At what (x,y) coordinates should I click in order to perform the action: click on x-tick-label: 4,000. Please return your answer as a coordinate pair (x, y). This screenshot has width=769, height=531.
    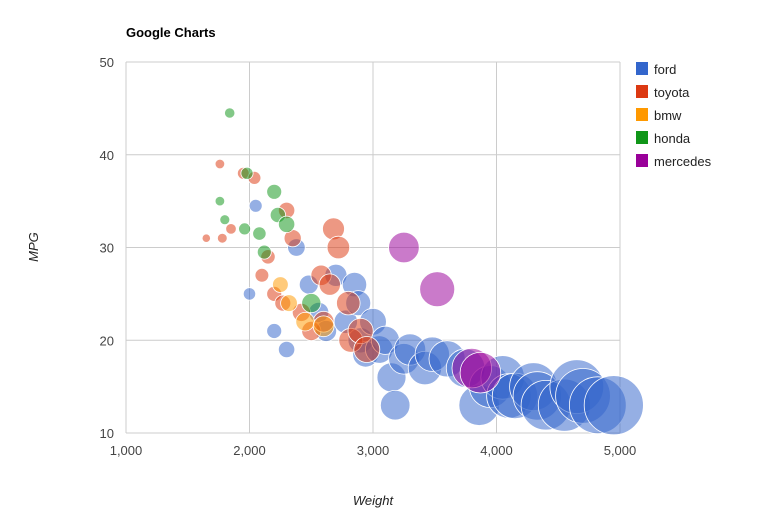
    Looking at the image, I should click on (496, 450).